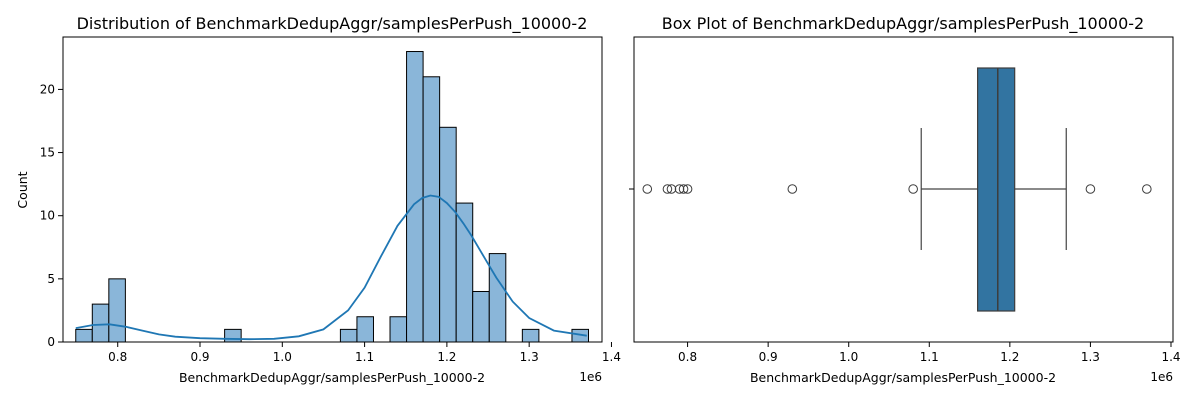 Image resolution: width=1200 pixels, height=400 pixels. Describe the element at coordinates (199, 357) in the screenshot. I see `histogram-x-tick-label: 0.9` at that location.